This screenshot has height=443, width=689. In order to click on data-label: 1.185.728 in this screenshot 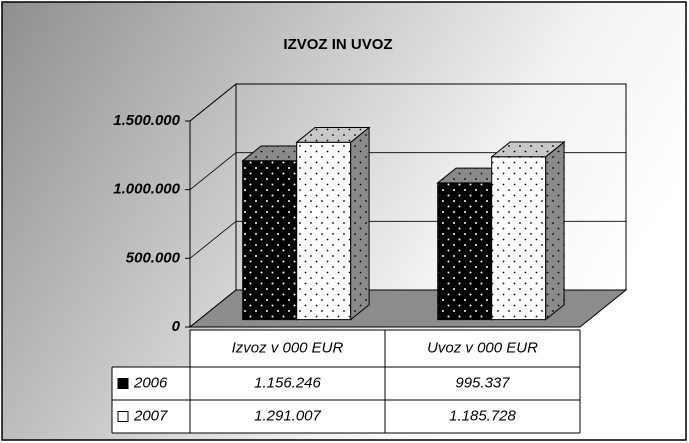, I will do `click(482, 415)`.